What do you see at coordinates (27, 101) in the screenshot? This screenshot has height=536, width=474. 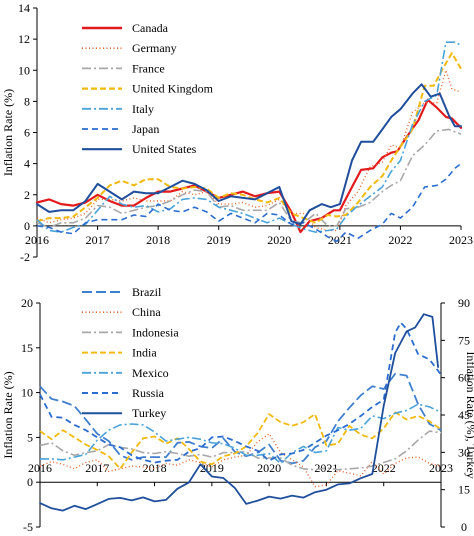 I see `y-tick-label: 8` at bounding box center [27, 101].